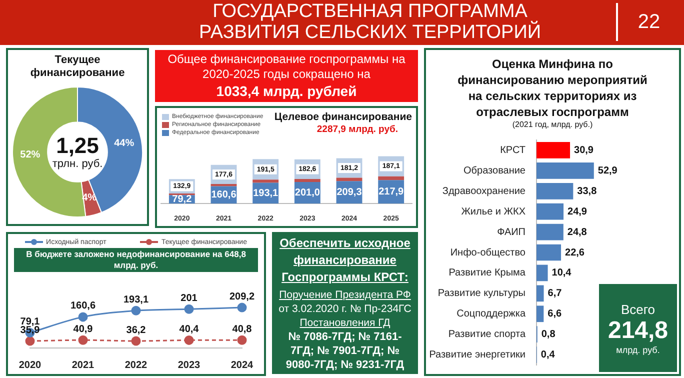  What do you see at coordinates (189, 365) in the screenshot?
I see `x-tick-label: 2023` at bounding box center [189, 365].